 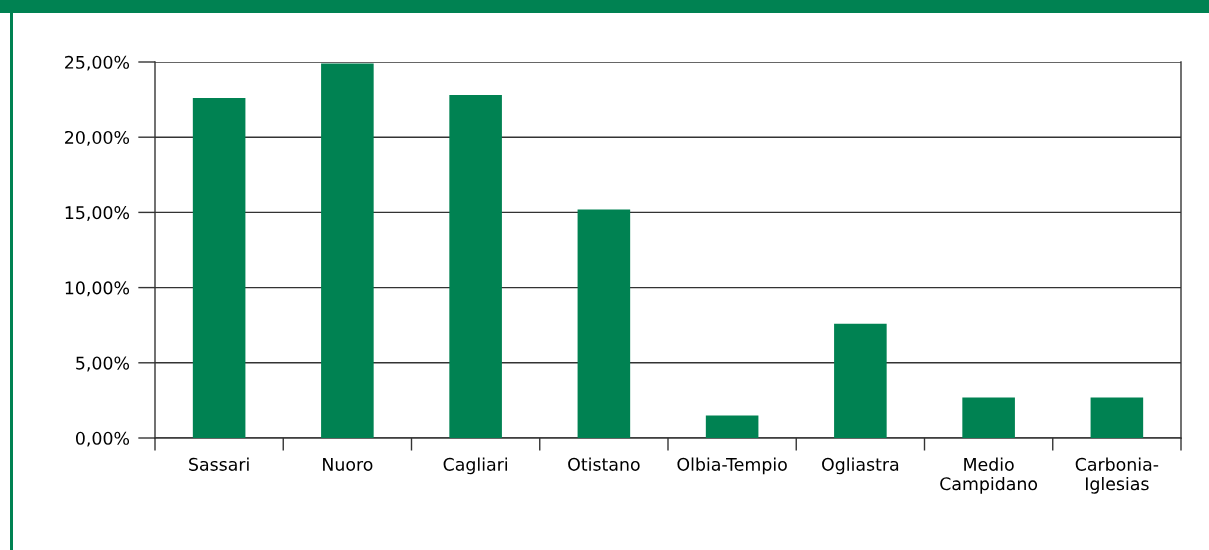 I want to click on x-tick-label: Otistano, so click(x=604, y=464).